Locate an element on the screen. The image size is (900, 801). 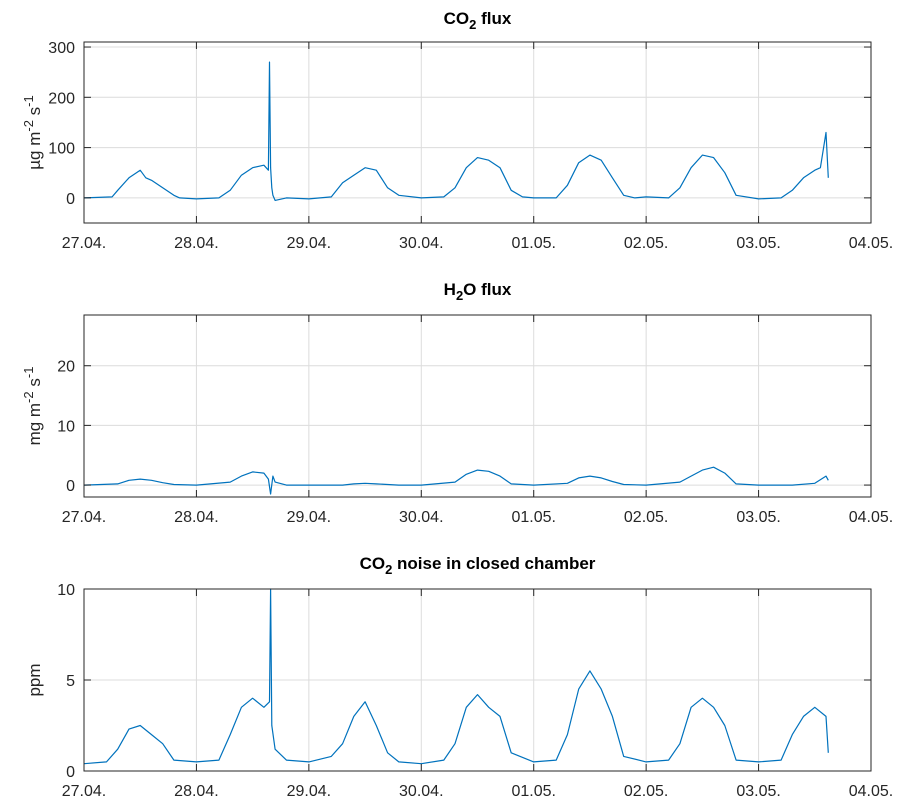
y-tick-label: 300 is located at coordinates (61, 48).